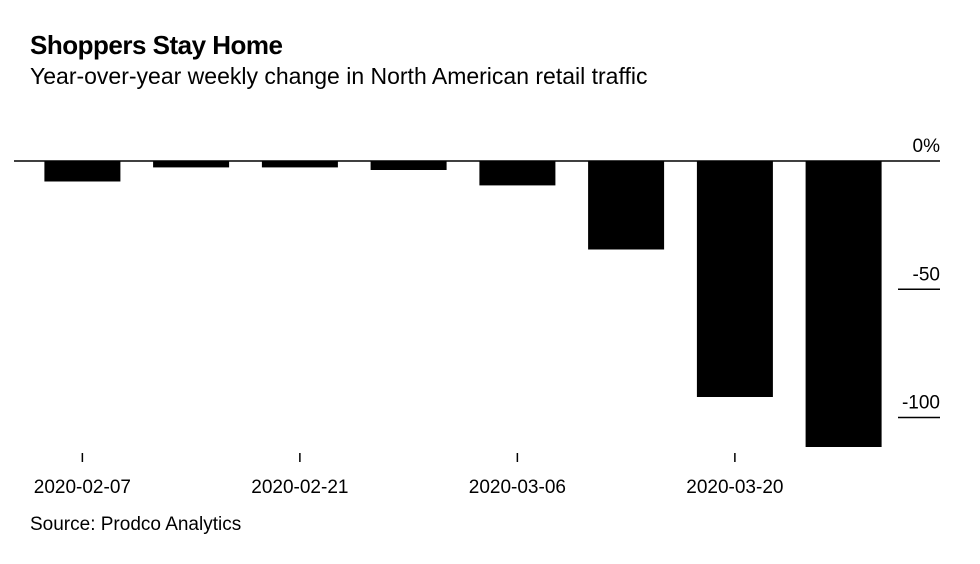  I want to click on x-tick-label: 2020-02-21, so click(299, 487).